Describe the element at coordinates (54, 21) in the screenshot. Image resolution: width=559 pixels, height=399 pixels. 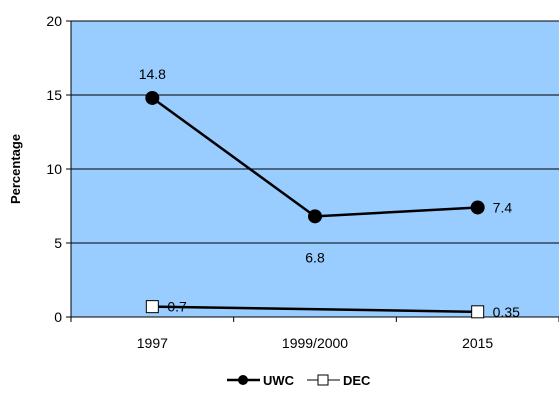
I see `y-tick-label: 20` at that location.